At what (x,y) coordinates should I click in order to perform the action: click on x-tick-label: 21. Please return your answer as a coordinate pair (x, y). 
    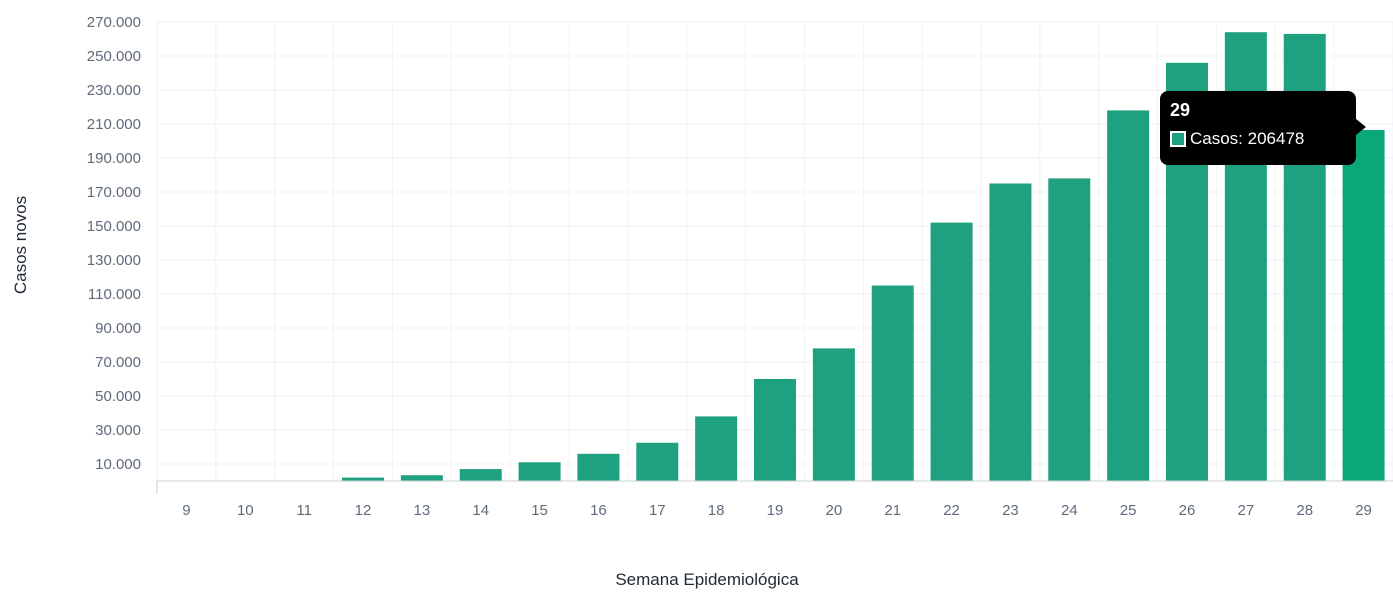
    Looking at the image, I should click on (892, 510).